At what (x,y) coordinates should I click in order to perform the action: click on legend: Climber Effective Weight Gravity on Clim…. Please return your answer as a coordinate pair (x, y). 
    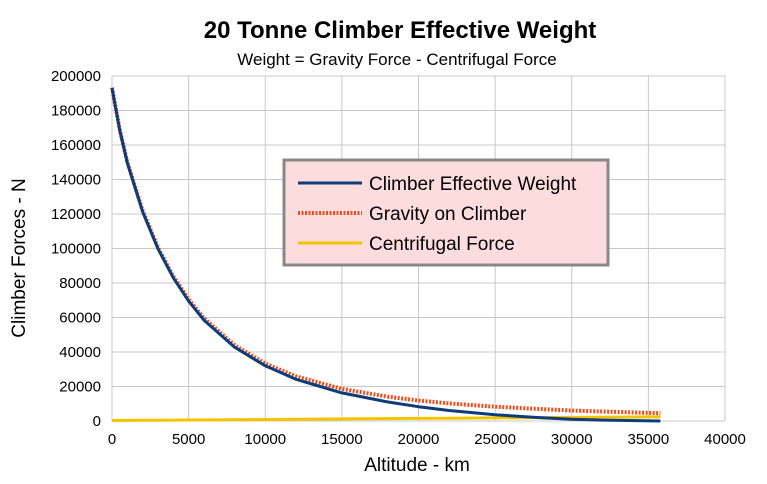
    Looking at the image, I should click on (446, 212).